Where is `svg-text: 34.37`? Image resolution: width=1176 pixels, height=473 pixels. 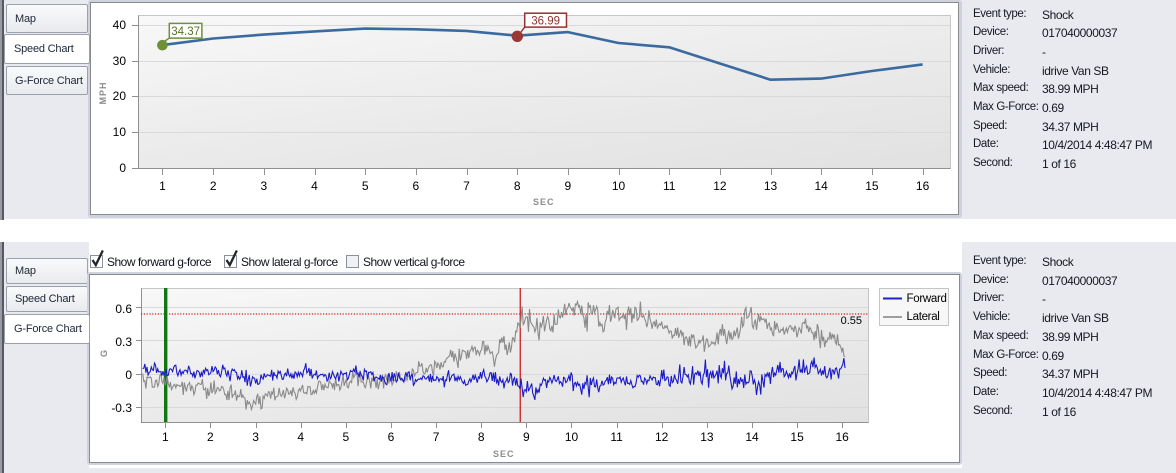
svg-text: 34.37 is located at coordinates (185, 32).